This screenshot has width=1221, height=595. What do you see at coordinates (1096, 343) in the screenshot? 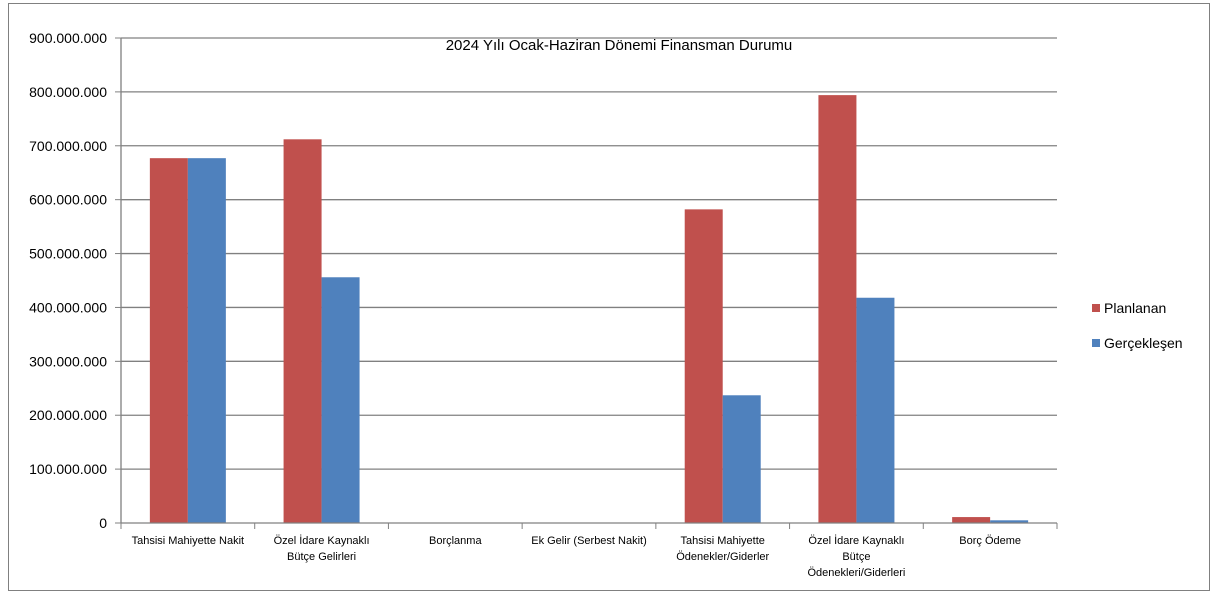
I see `legend-swatch-gerçekleşen` at bounding box center [1096, 343].